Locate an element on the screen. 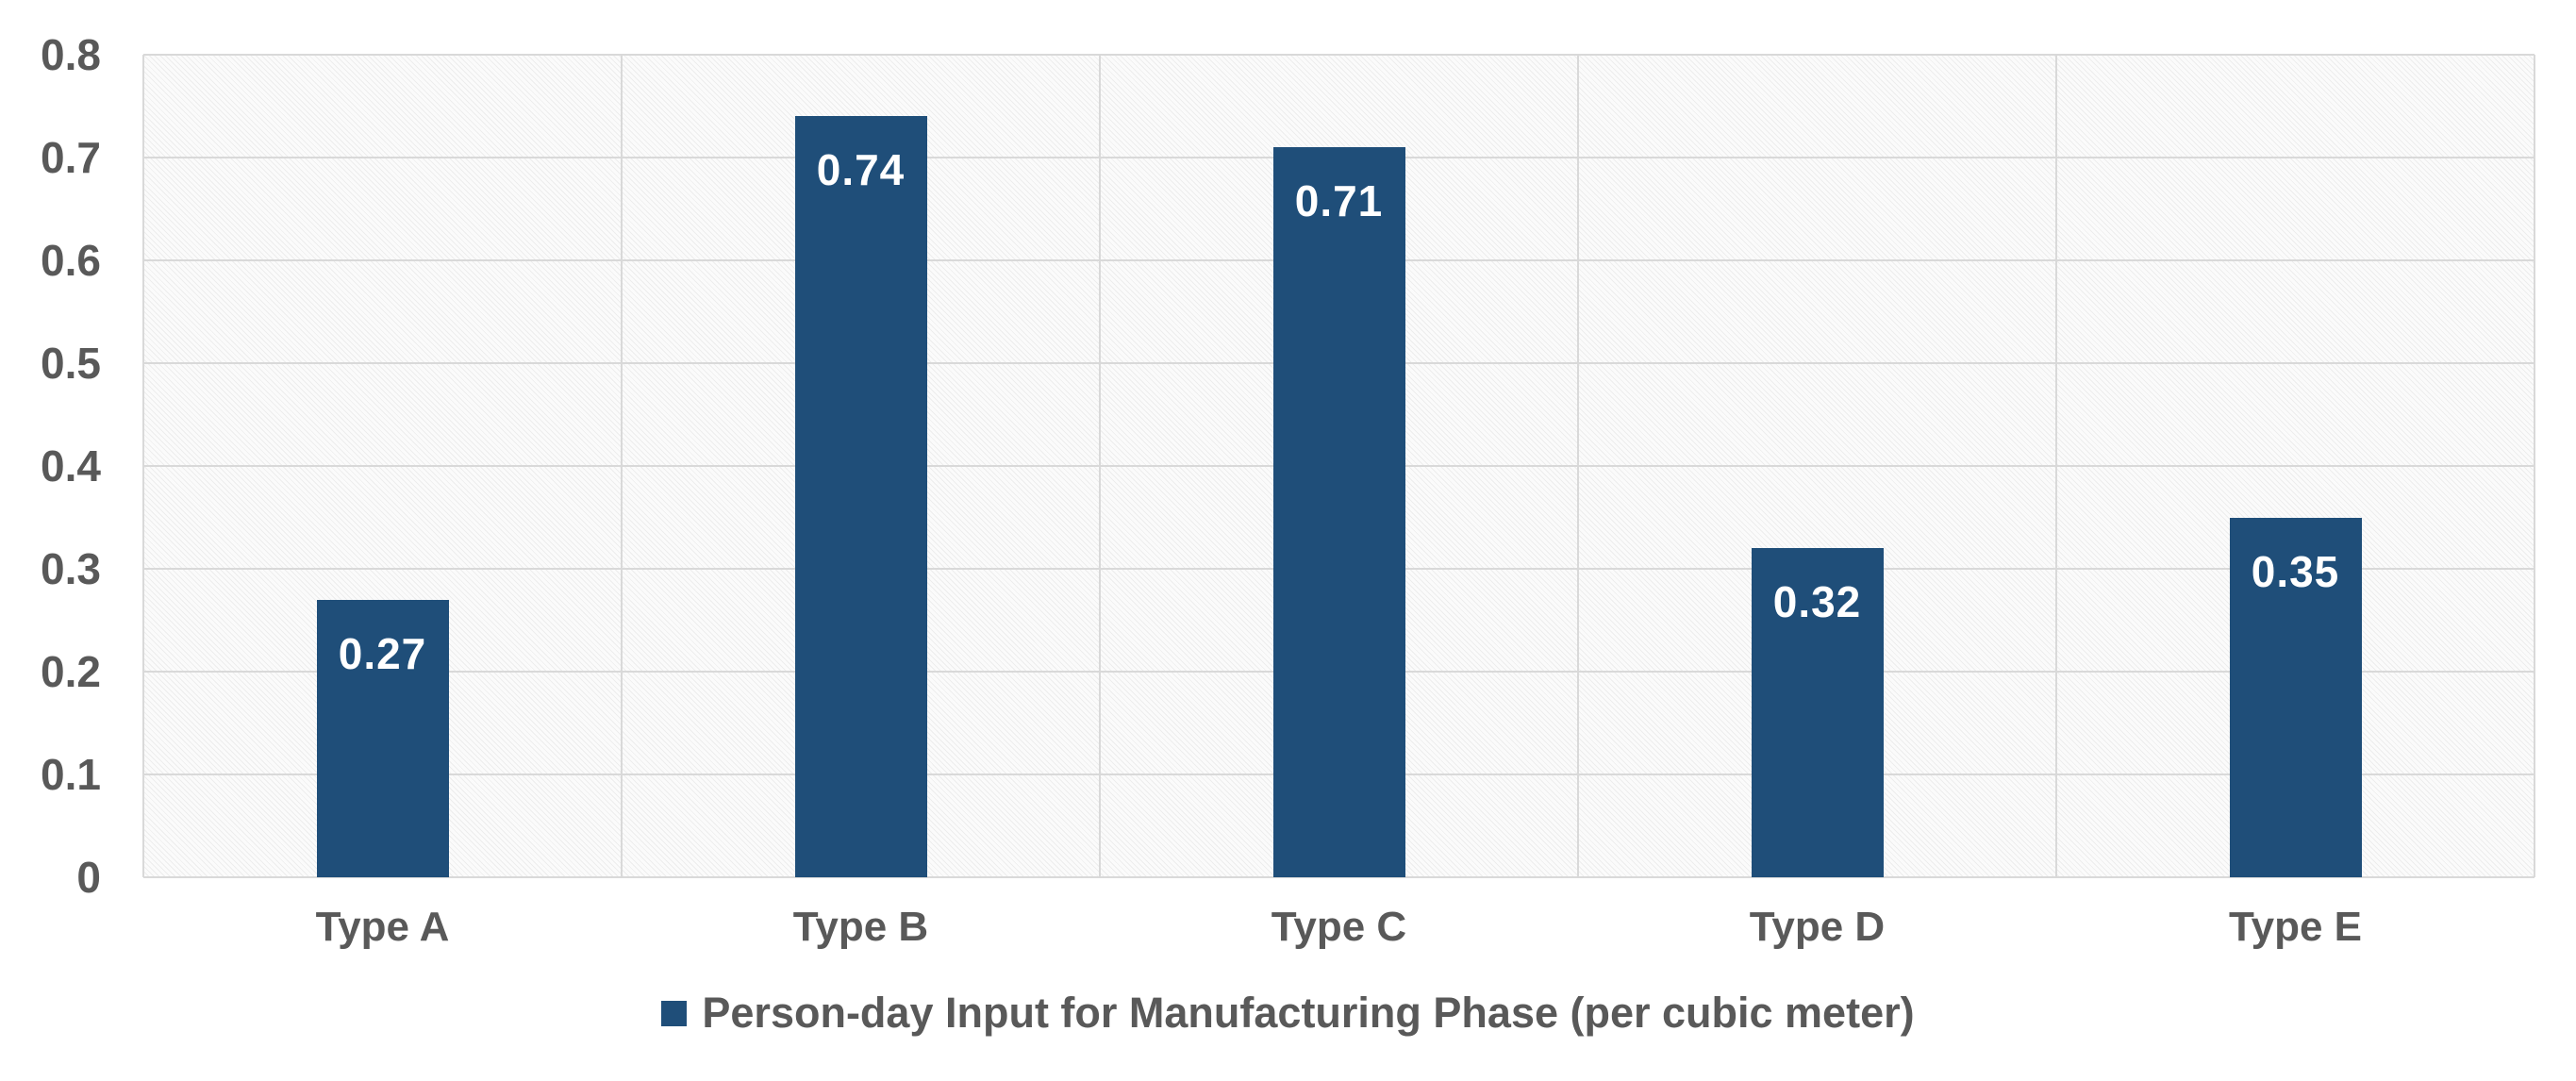 Image resolution: width=2576 pixels, height=1081 pixels. x-axis-category-label: Type E is located at coordinates (2295, 927).